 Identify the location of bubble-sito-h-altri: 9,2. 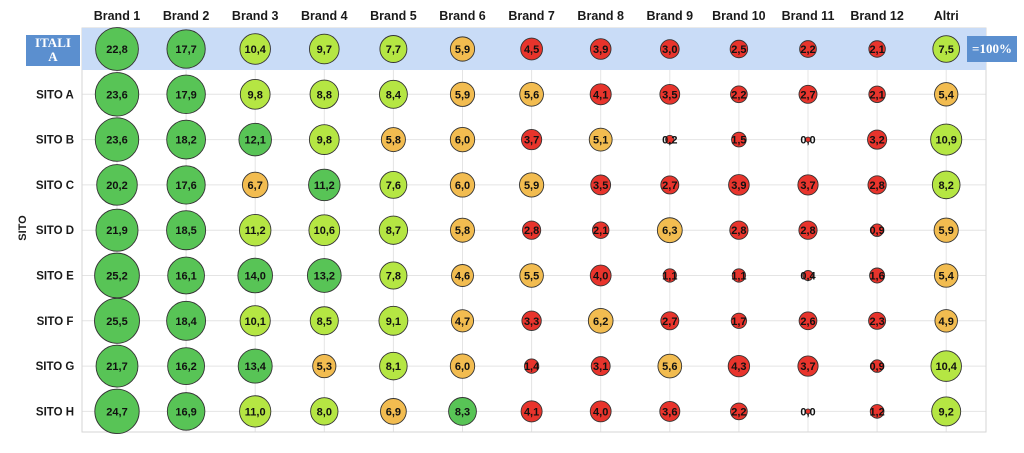
(946, 411).